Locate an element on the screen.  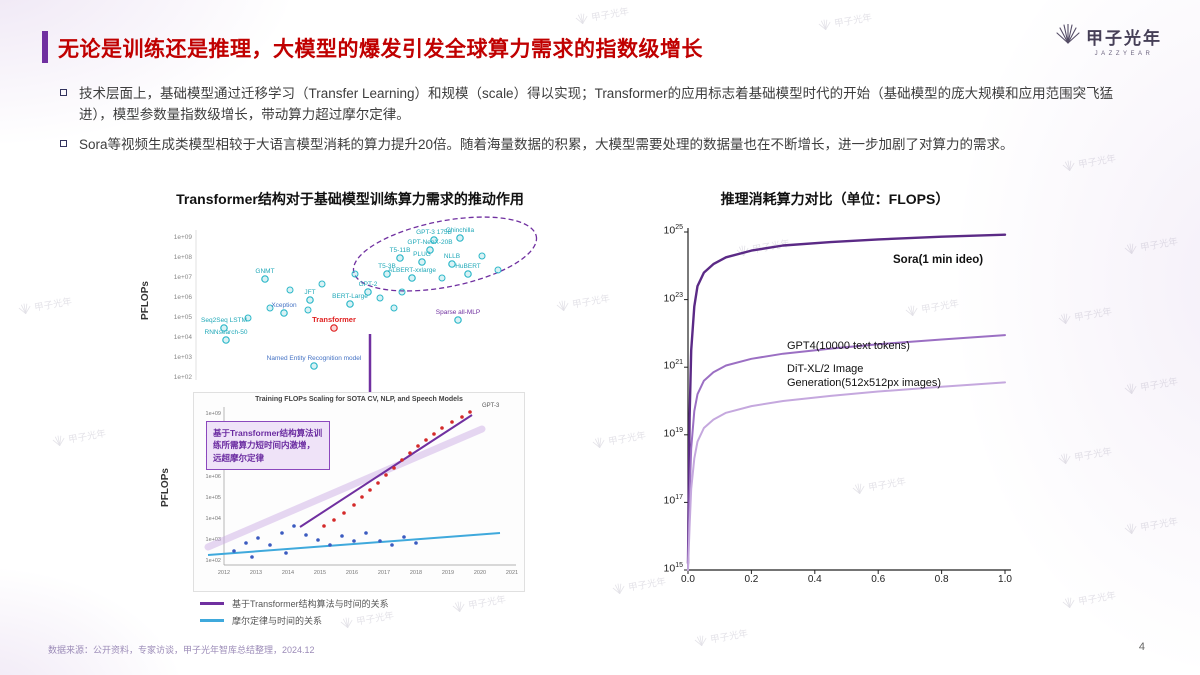
annotation-box: 基于Transformer结构算法训练所需算力短时间内激增，远超摩尔定律 is located at coordinates (268, 445).